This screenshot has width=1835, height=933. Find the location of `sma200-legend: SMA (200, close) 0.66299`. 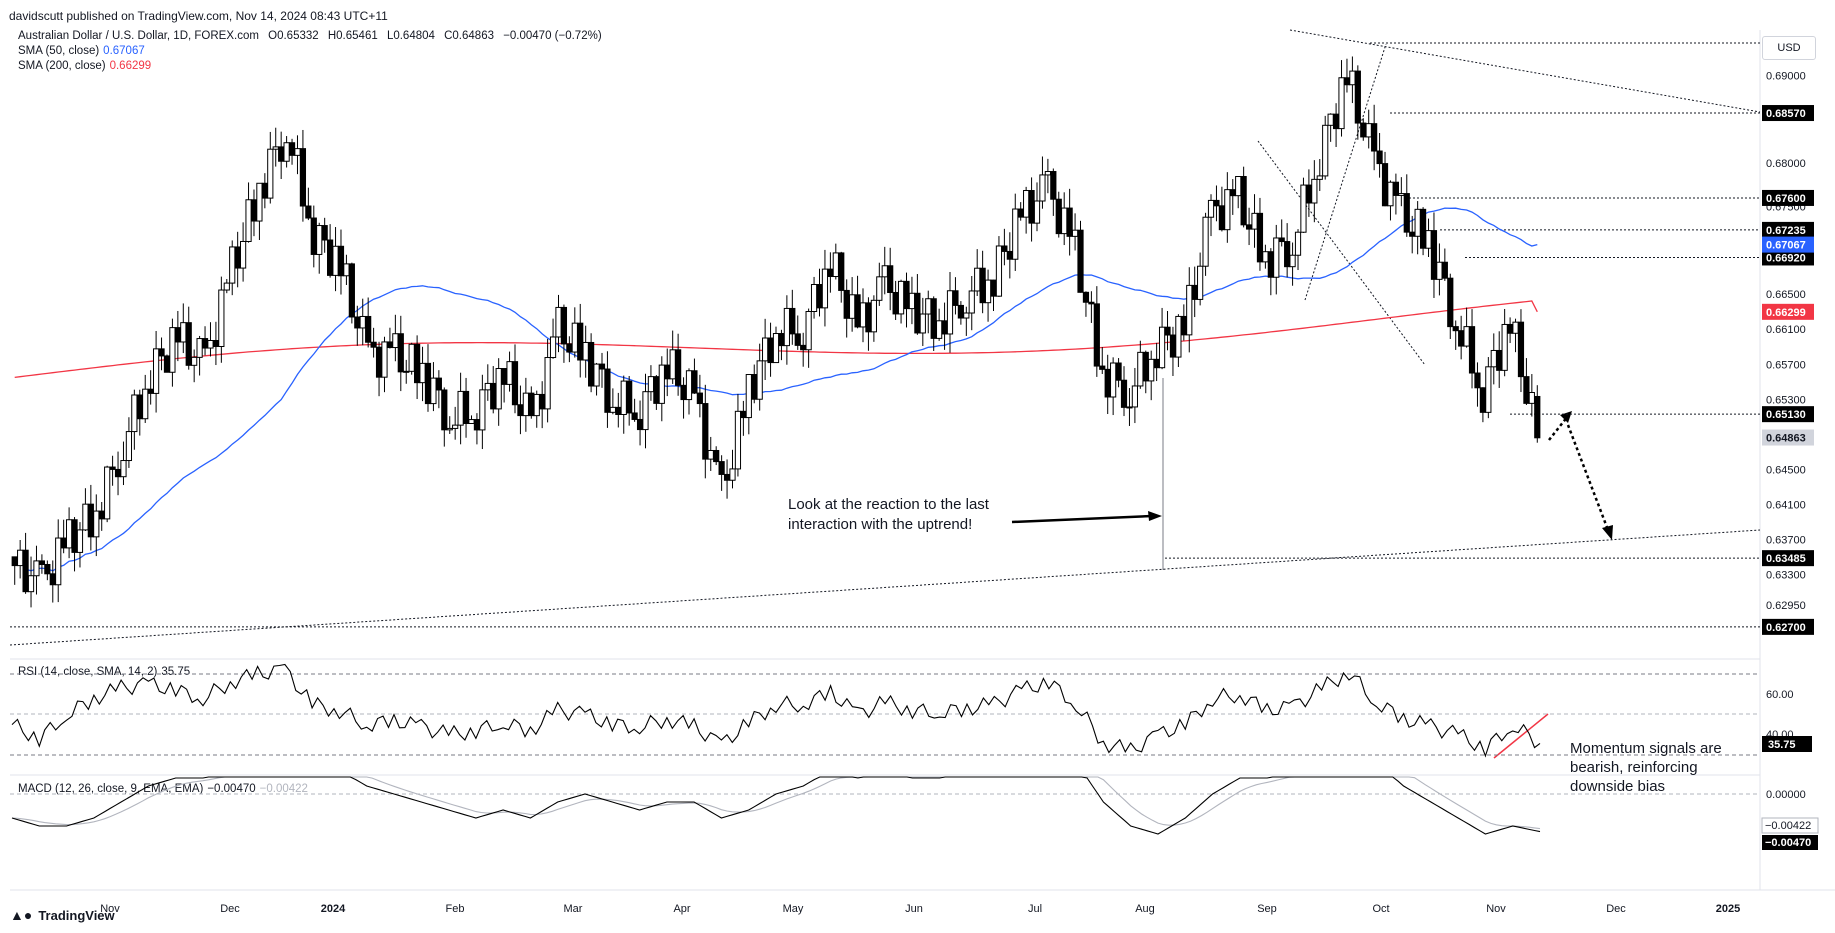

sma200-legend: SMA (200, close) 0.66299 is located at coordinates (84, 66).